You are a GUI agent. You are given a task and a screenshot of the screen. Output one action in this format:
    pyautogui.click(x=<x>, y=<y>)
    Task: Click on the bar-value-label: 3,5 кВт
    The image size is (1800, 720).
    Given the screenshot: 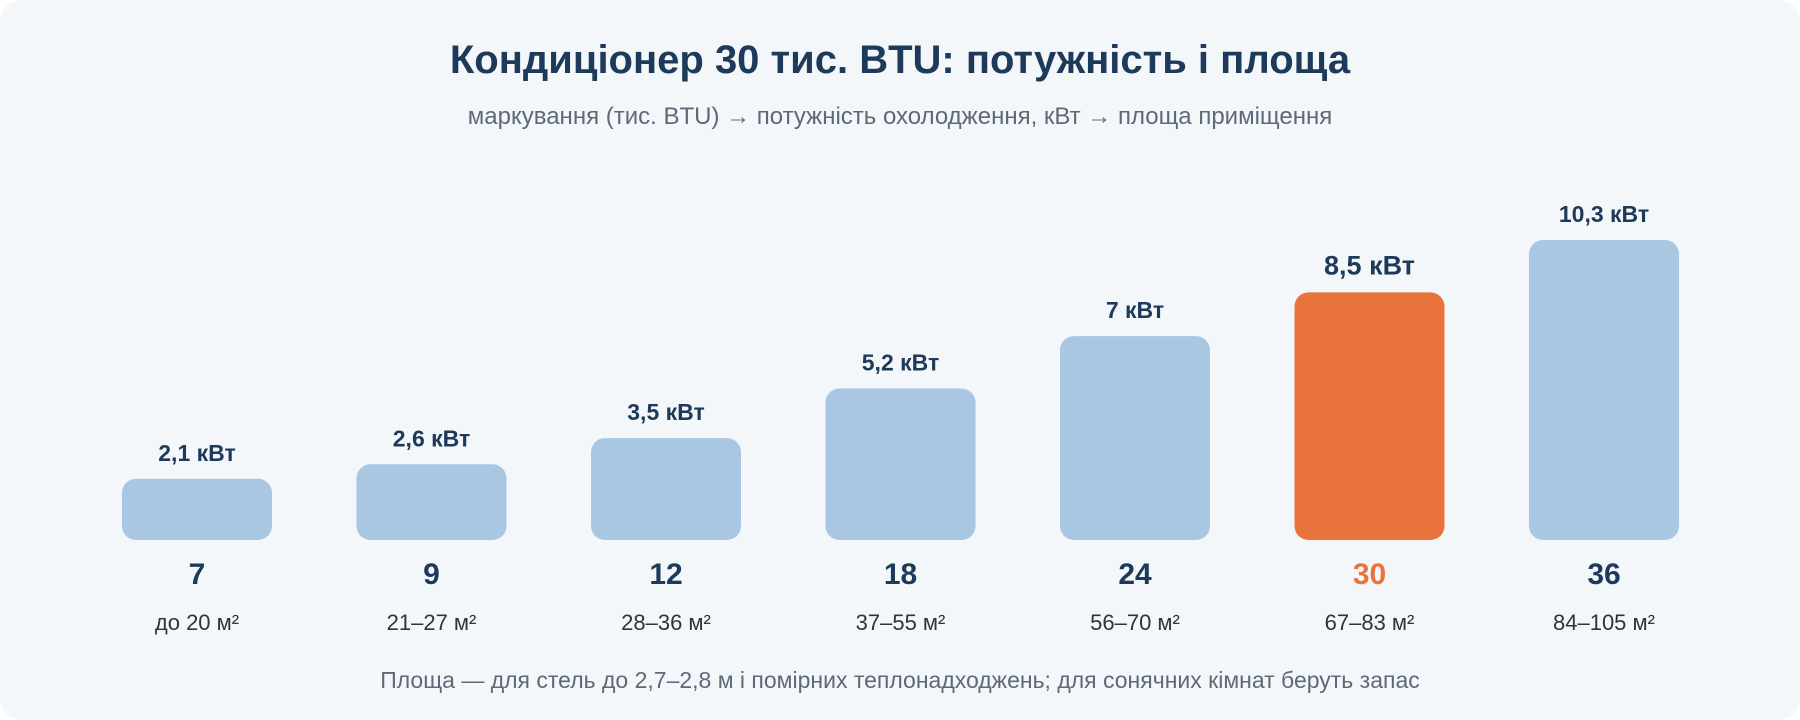 What is the action you would take?
    pyautogui.click(x=665, y=412)
    